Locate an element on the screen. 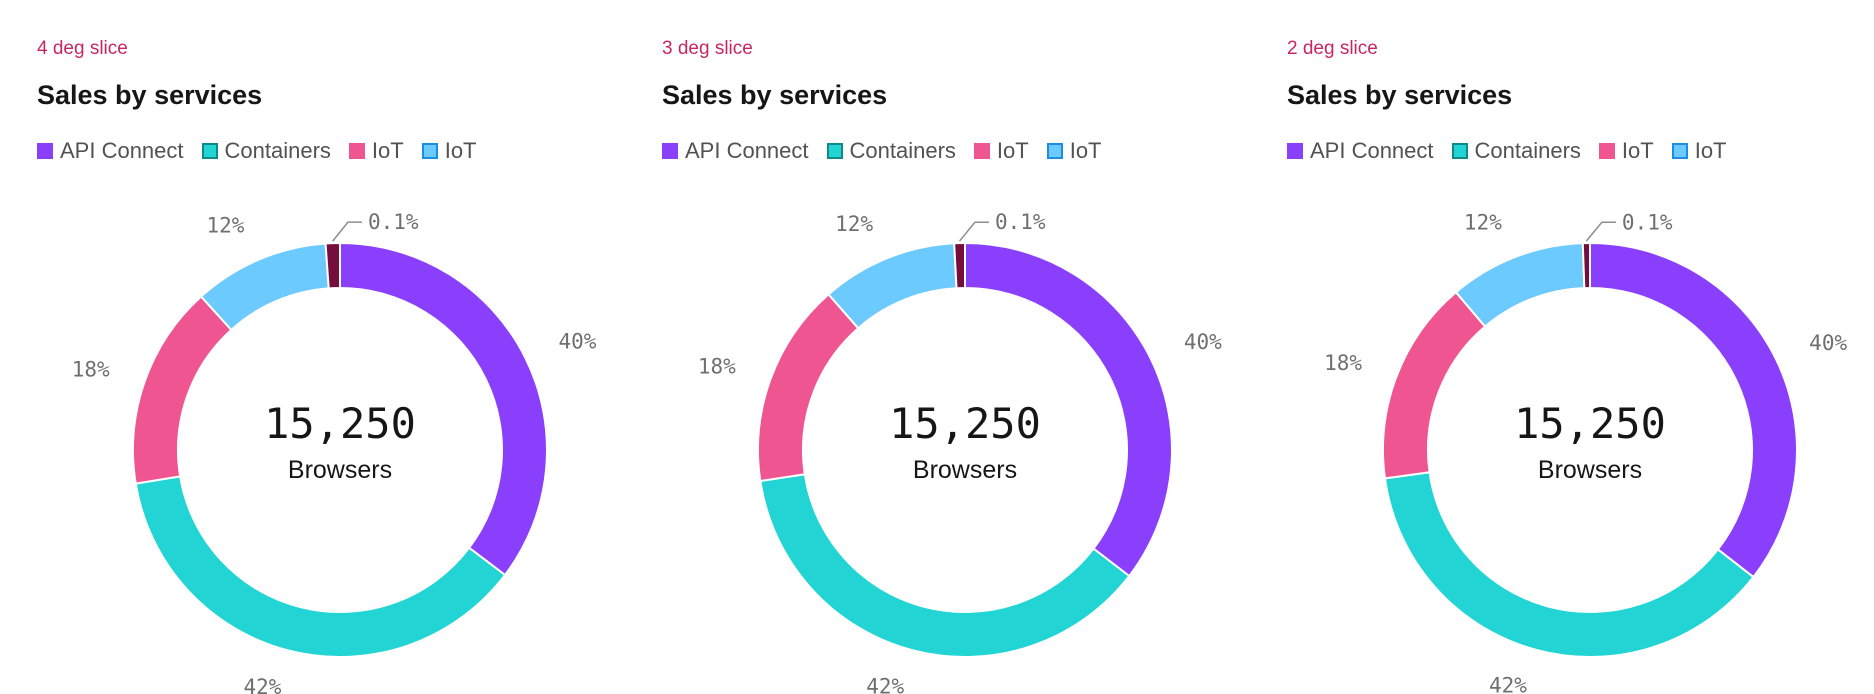  chart-subtitle: 2 deg slice is located at coordinates (1332, 48).